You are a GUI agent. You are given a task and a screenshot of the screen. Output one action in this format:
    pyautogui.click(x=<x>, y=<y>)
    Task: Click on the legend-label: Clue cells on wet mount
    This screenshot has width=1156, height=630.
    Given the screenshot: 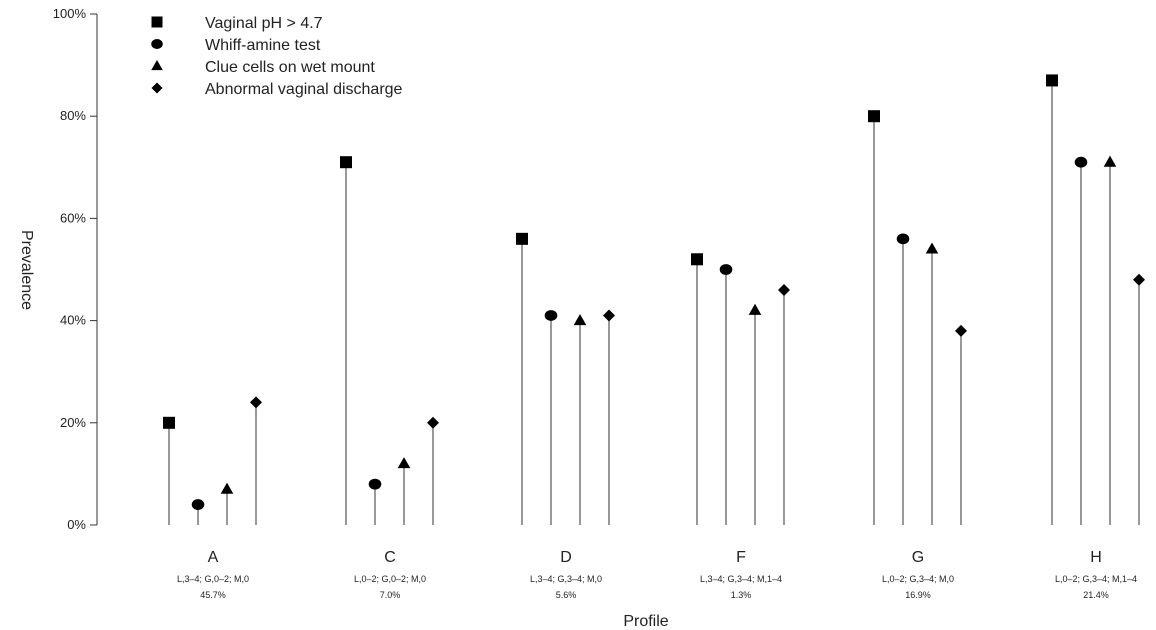 What is the action you would take?
    pyautogui.click(x=290, y=67)
    